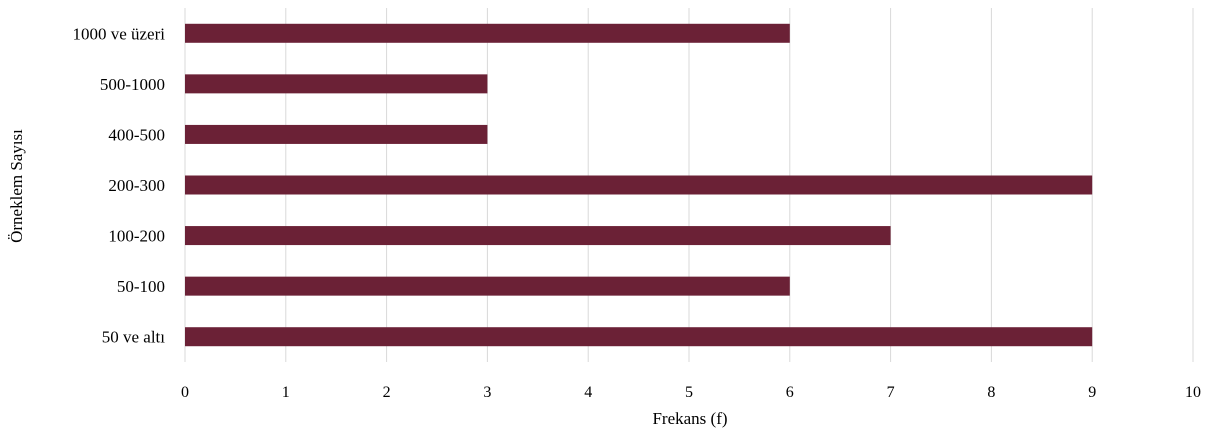 This screenshot has height=430, width=1214. What do you see at coordinates (387, 392) in the screenshot?
I see `x-tick-label: 2` at bounding box center [387, 392].